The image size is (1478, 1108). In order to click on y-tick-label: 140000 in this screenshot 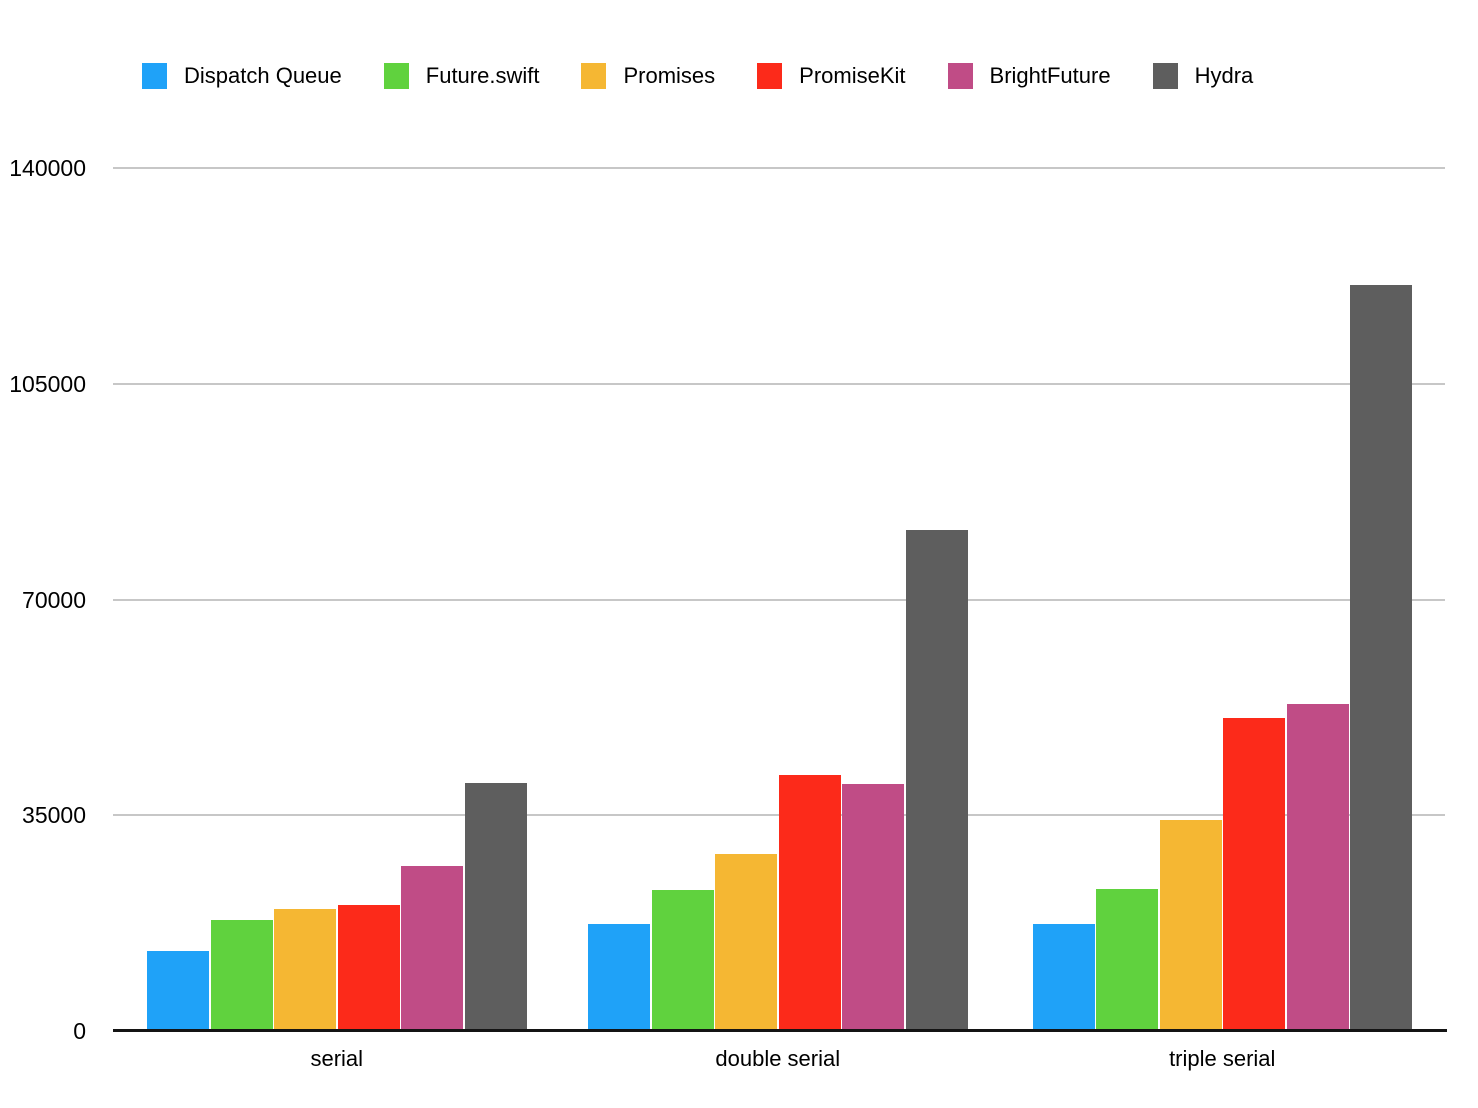, I will do `click(47, 168)`.